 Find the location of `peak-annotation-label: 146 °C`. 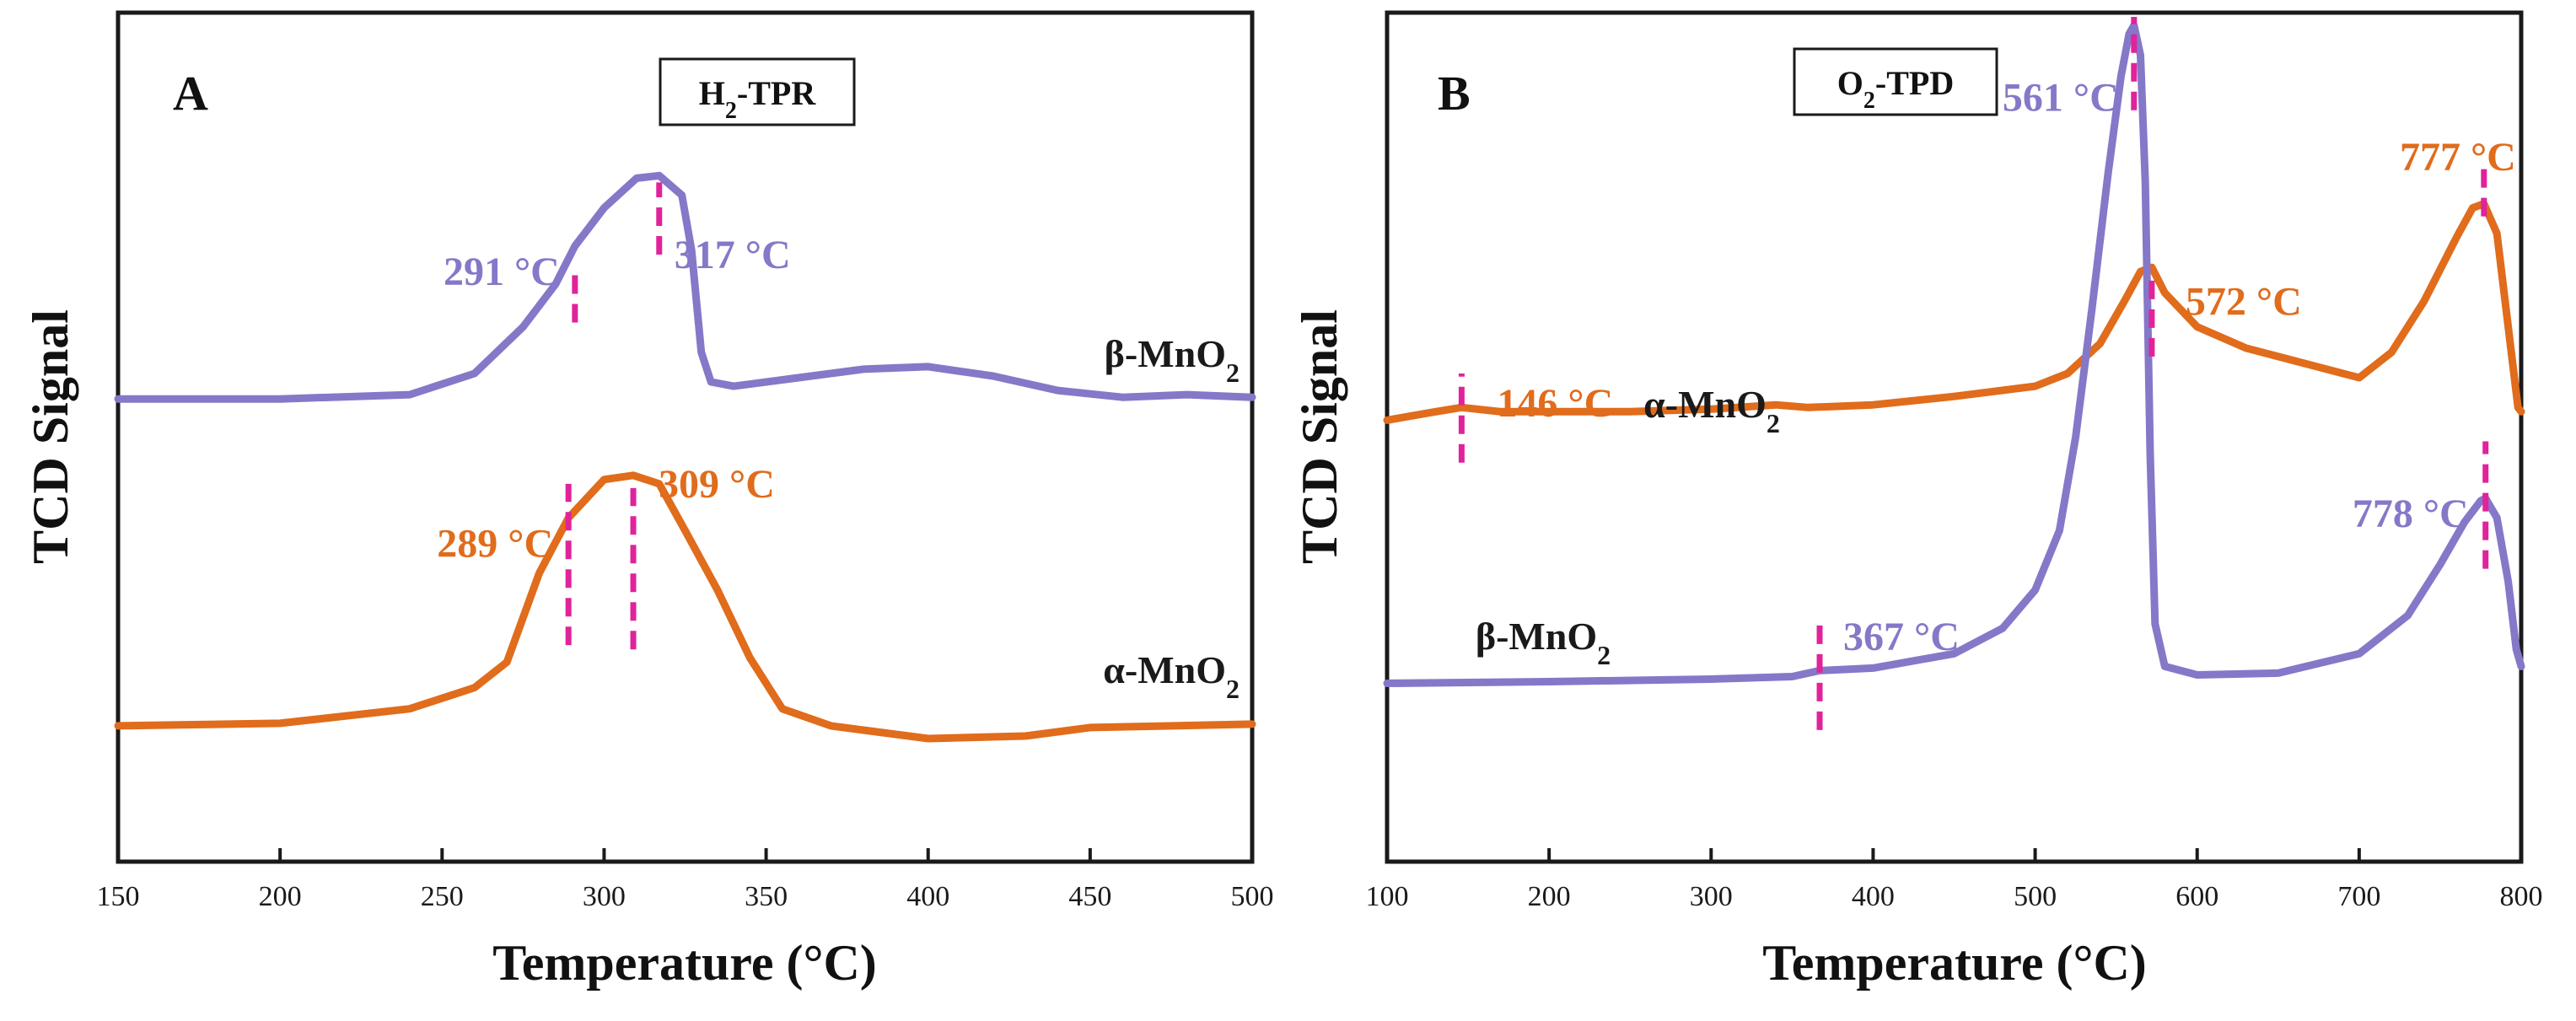

peak-annotation-label: 146 °C is located at coordinates (1555, 403).